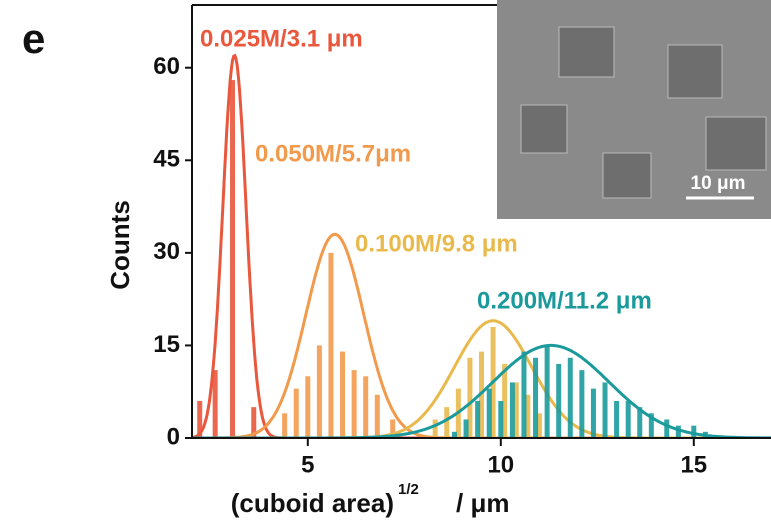 The height and width of the screenshot is (529, 771). I want to click on x-tick-label: 5, so click(307, 464).